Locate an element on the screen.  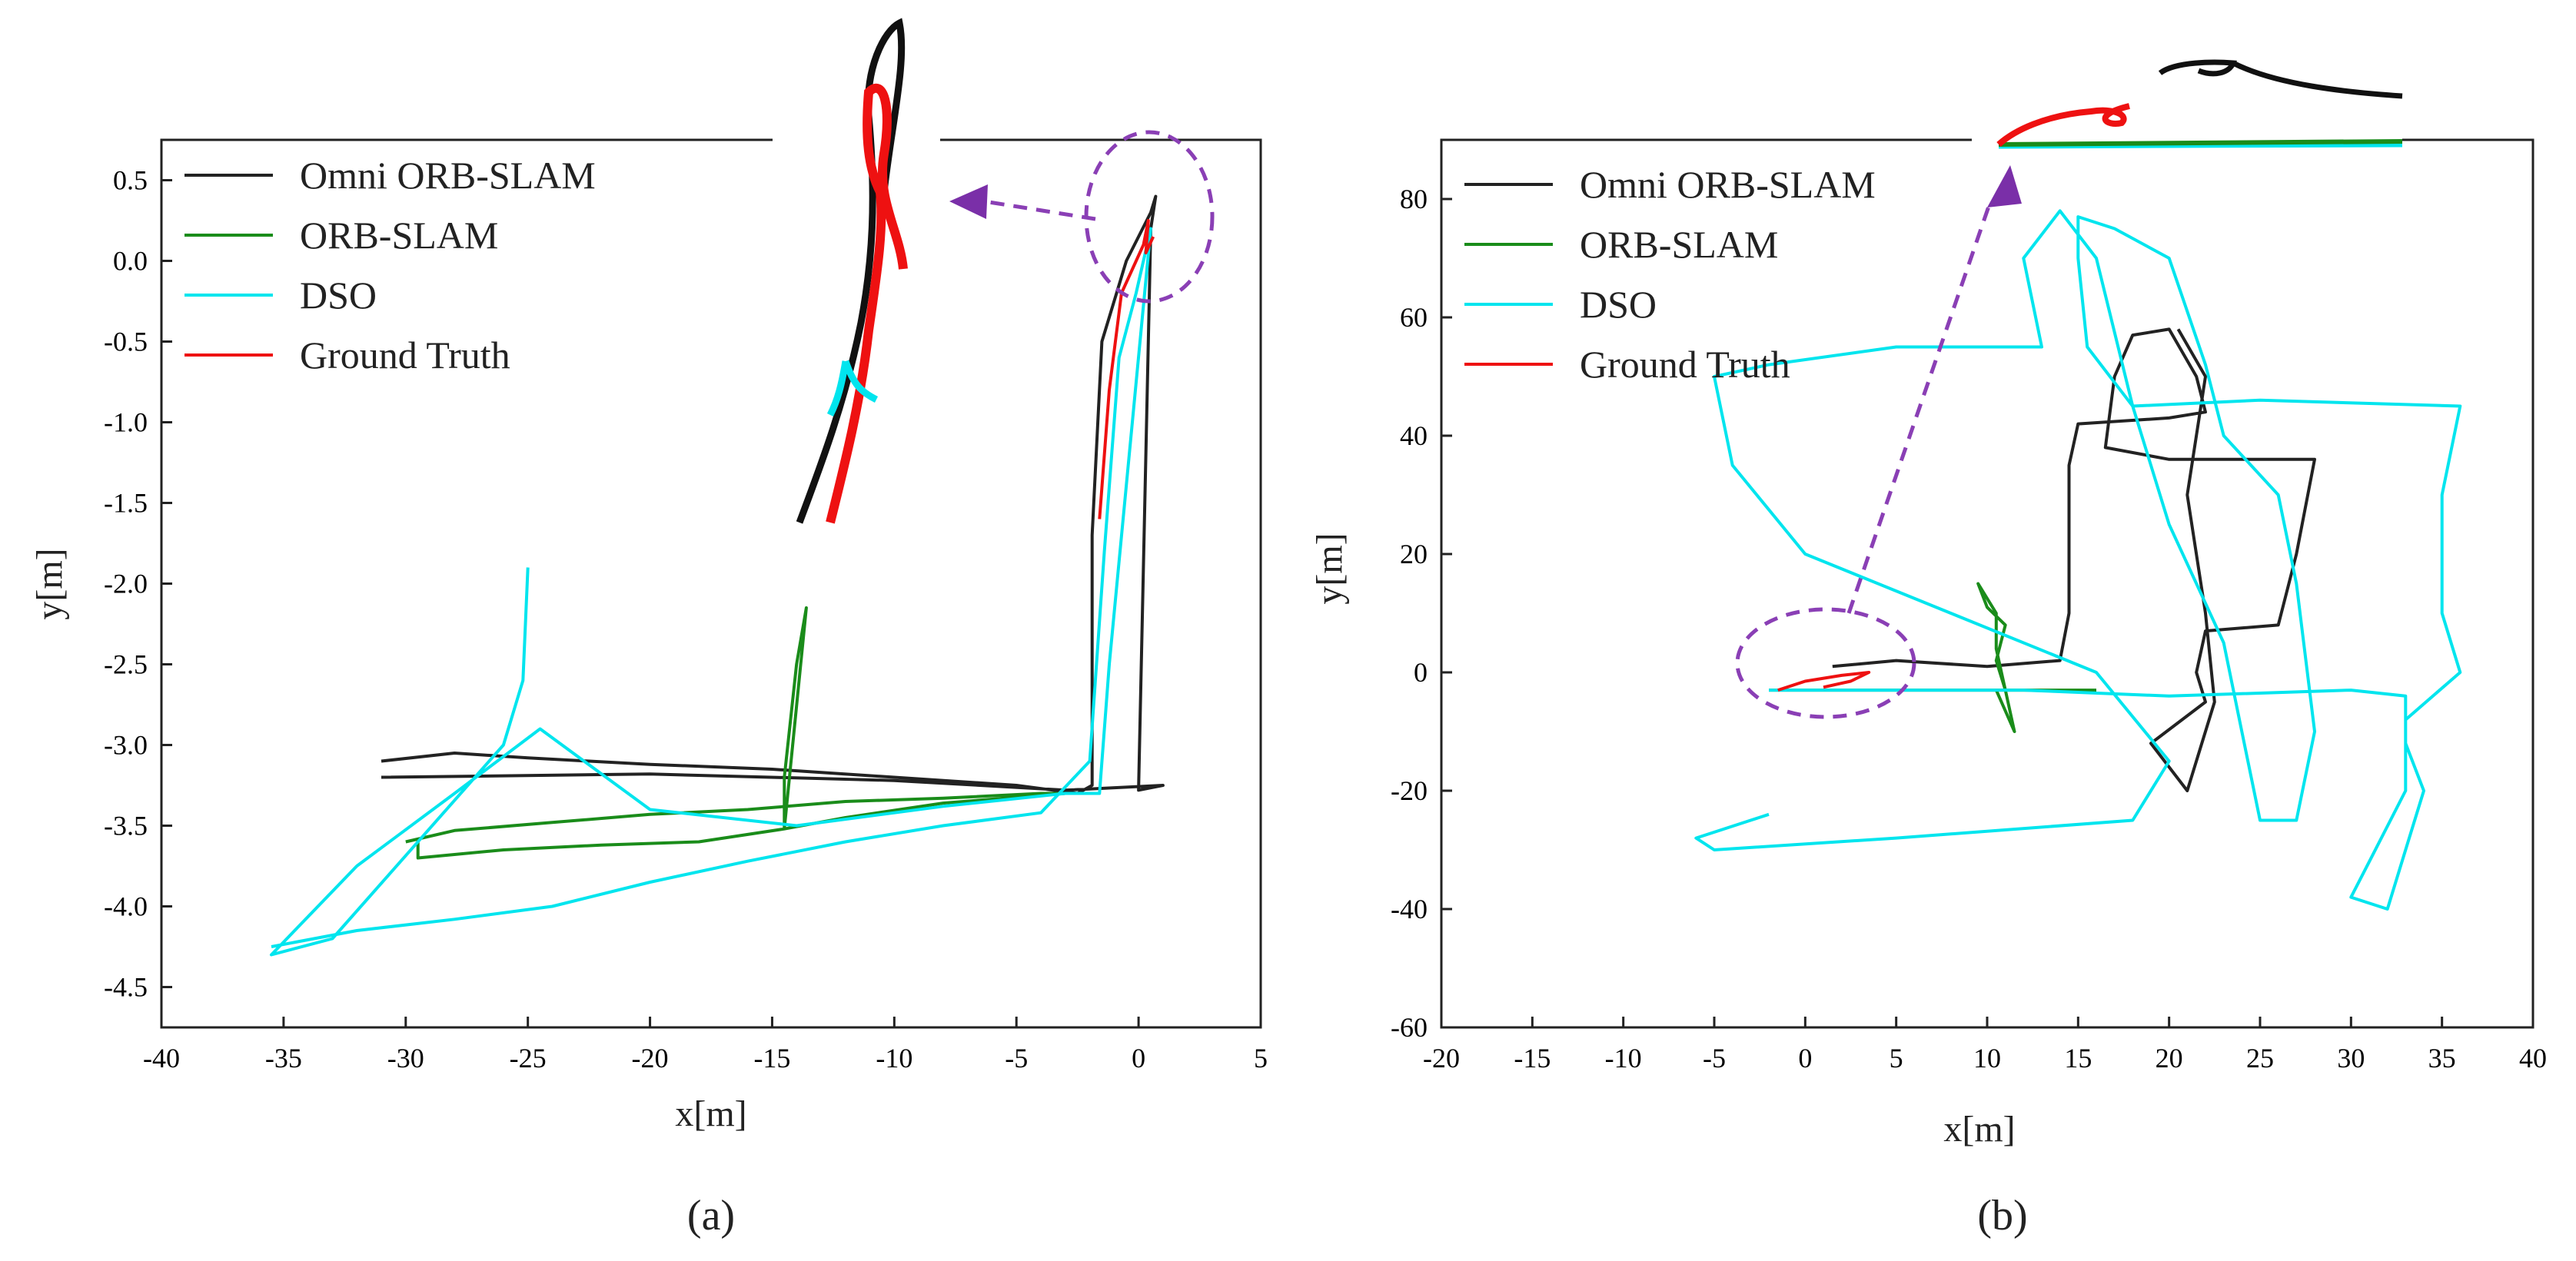
x-tick-label: 20 is located at coordinates (2169, 1058).